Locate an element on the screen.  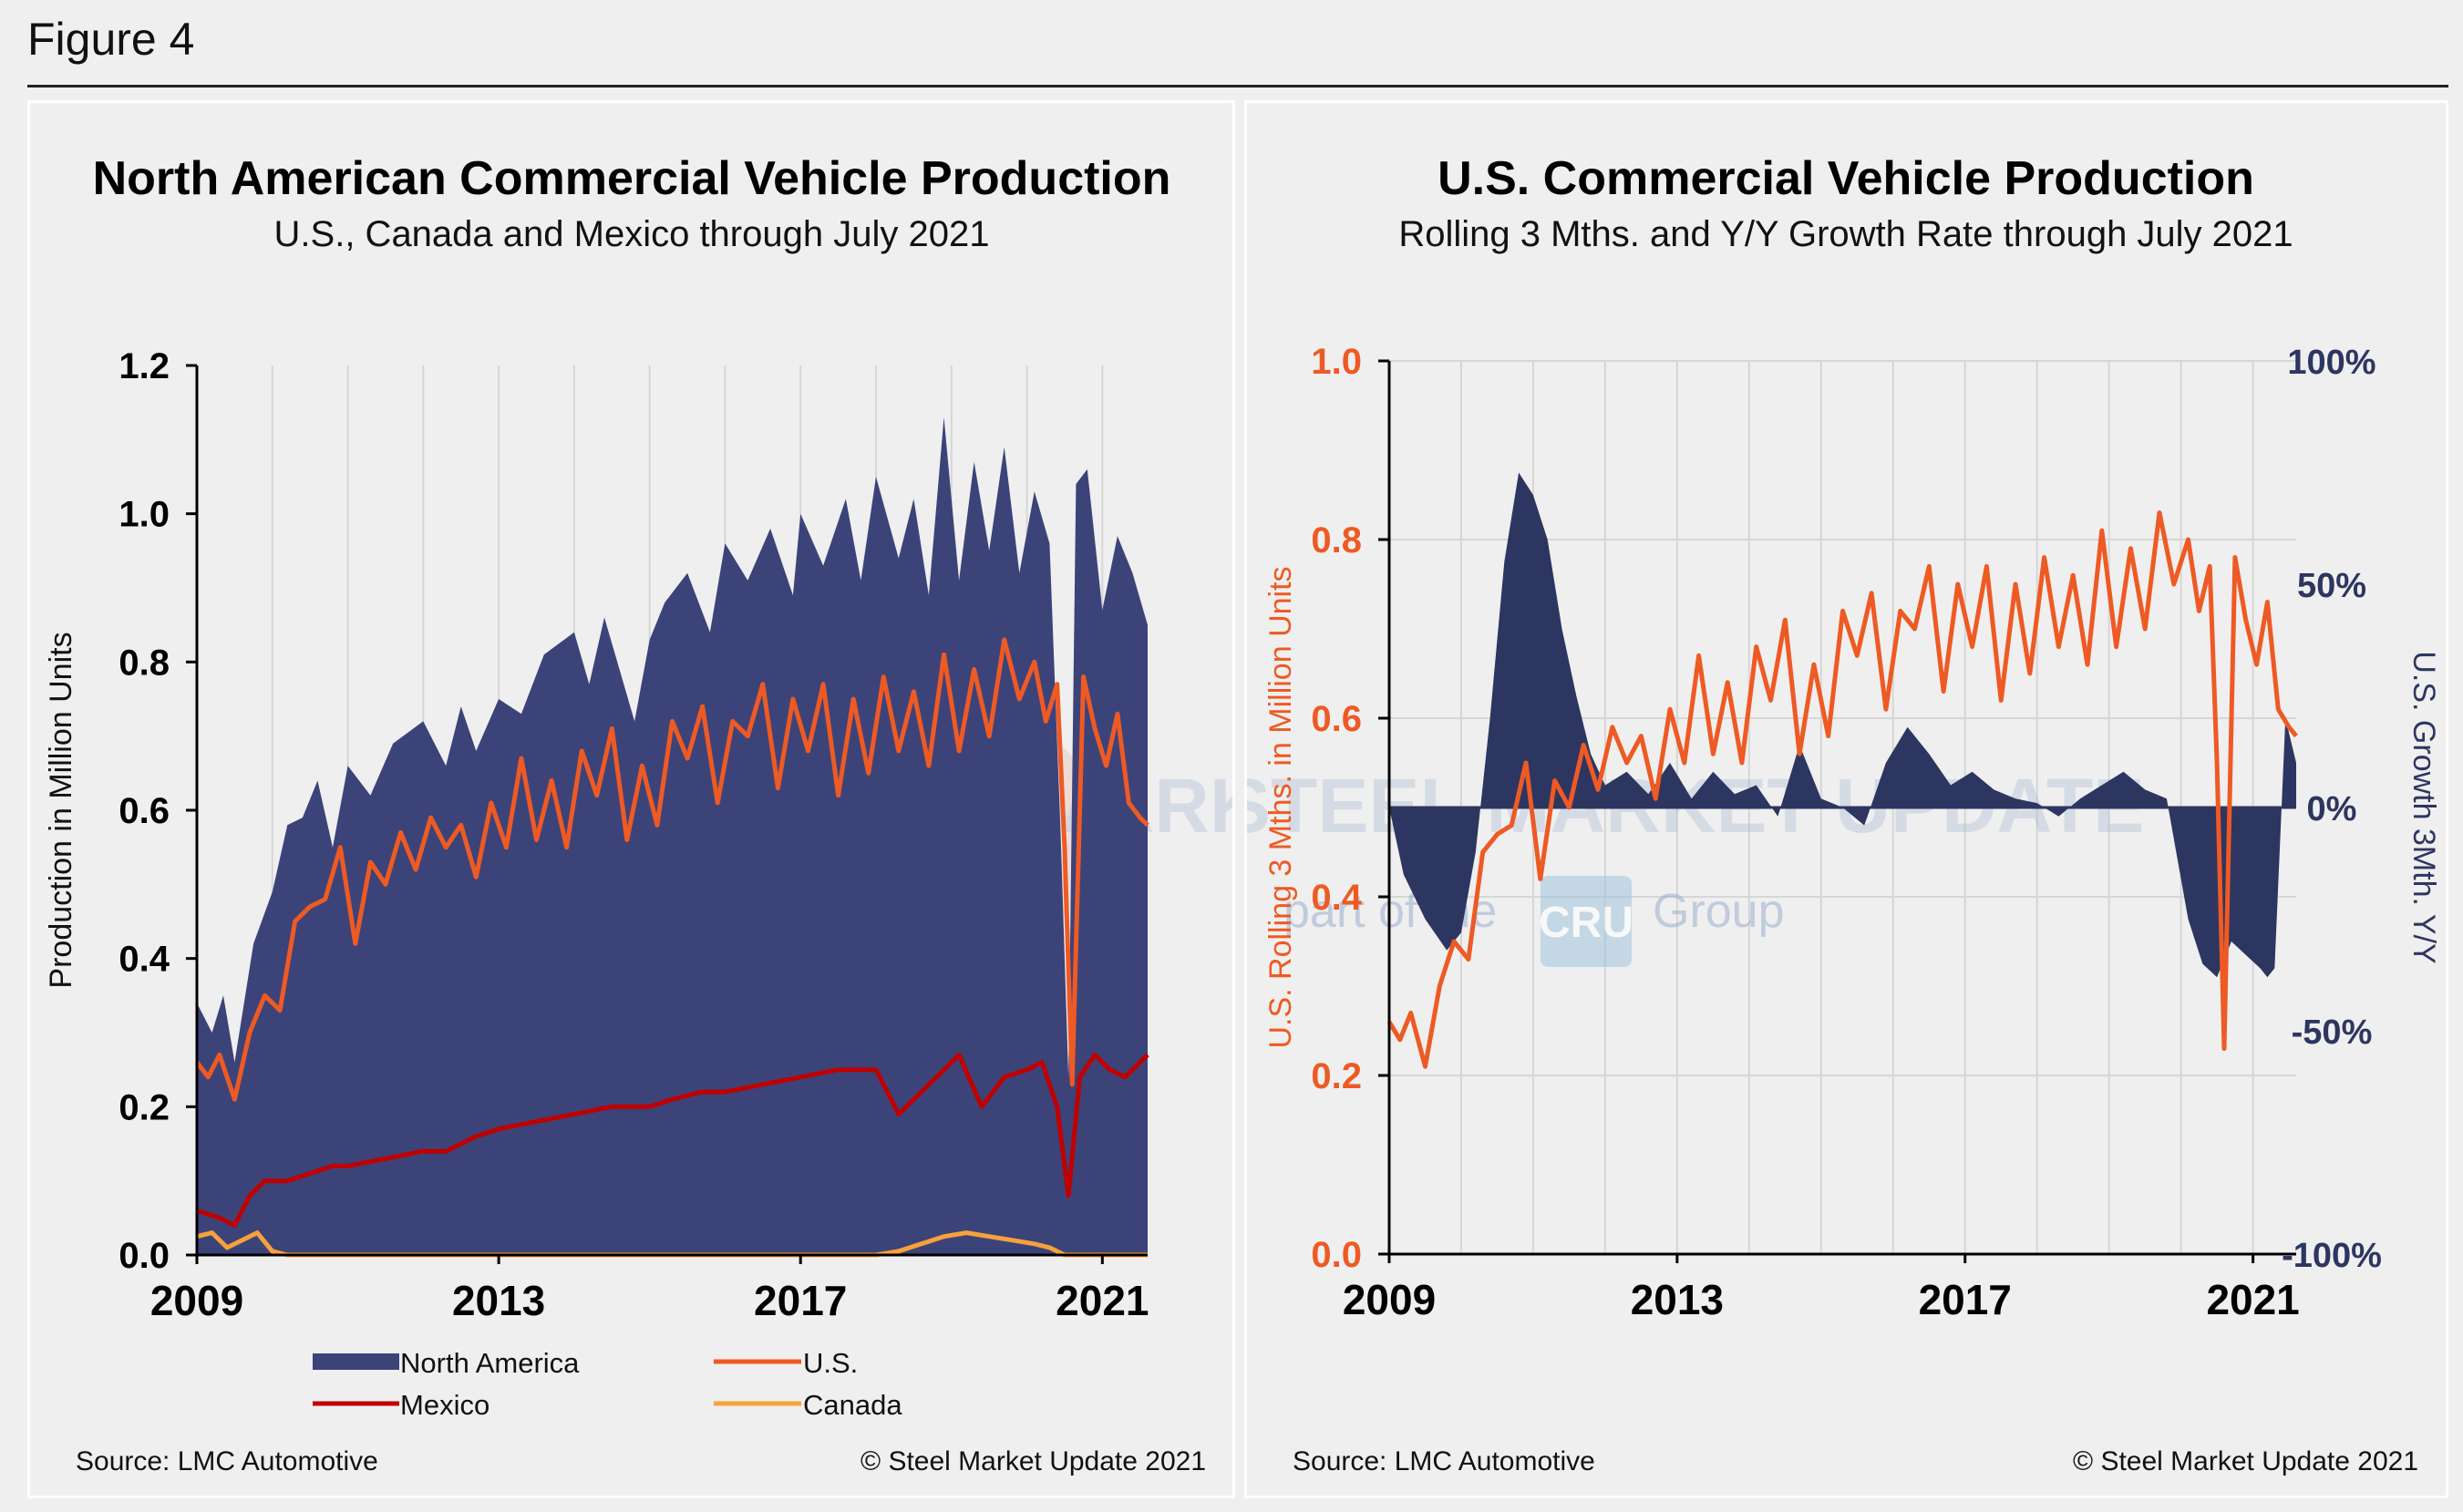
right-right-y-ticks: 100% 50% 0% -50% -100% is located at coordinates (2332, 809).